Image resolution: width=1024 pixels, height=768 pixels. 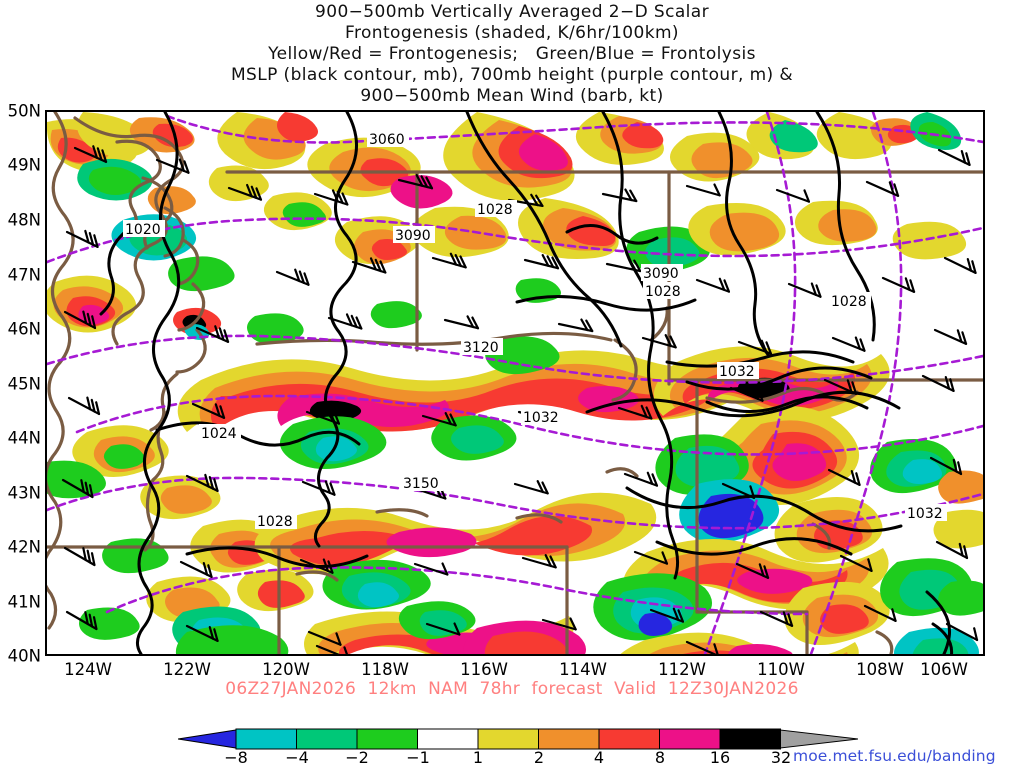 I want to click on colorbar-band-neg2-neg1, so click(x=387, y=739).